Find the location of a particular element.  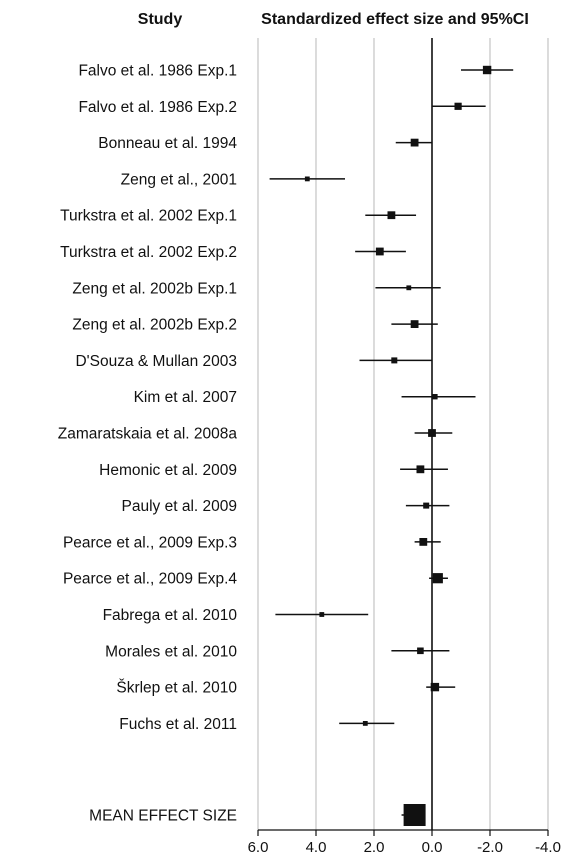

study-label-14: Pearce et al., 2009 Exp.4 is located at coordinates (150, 579).